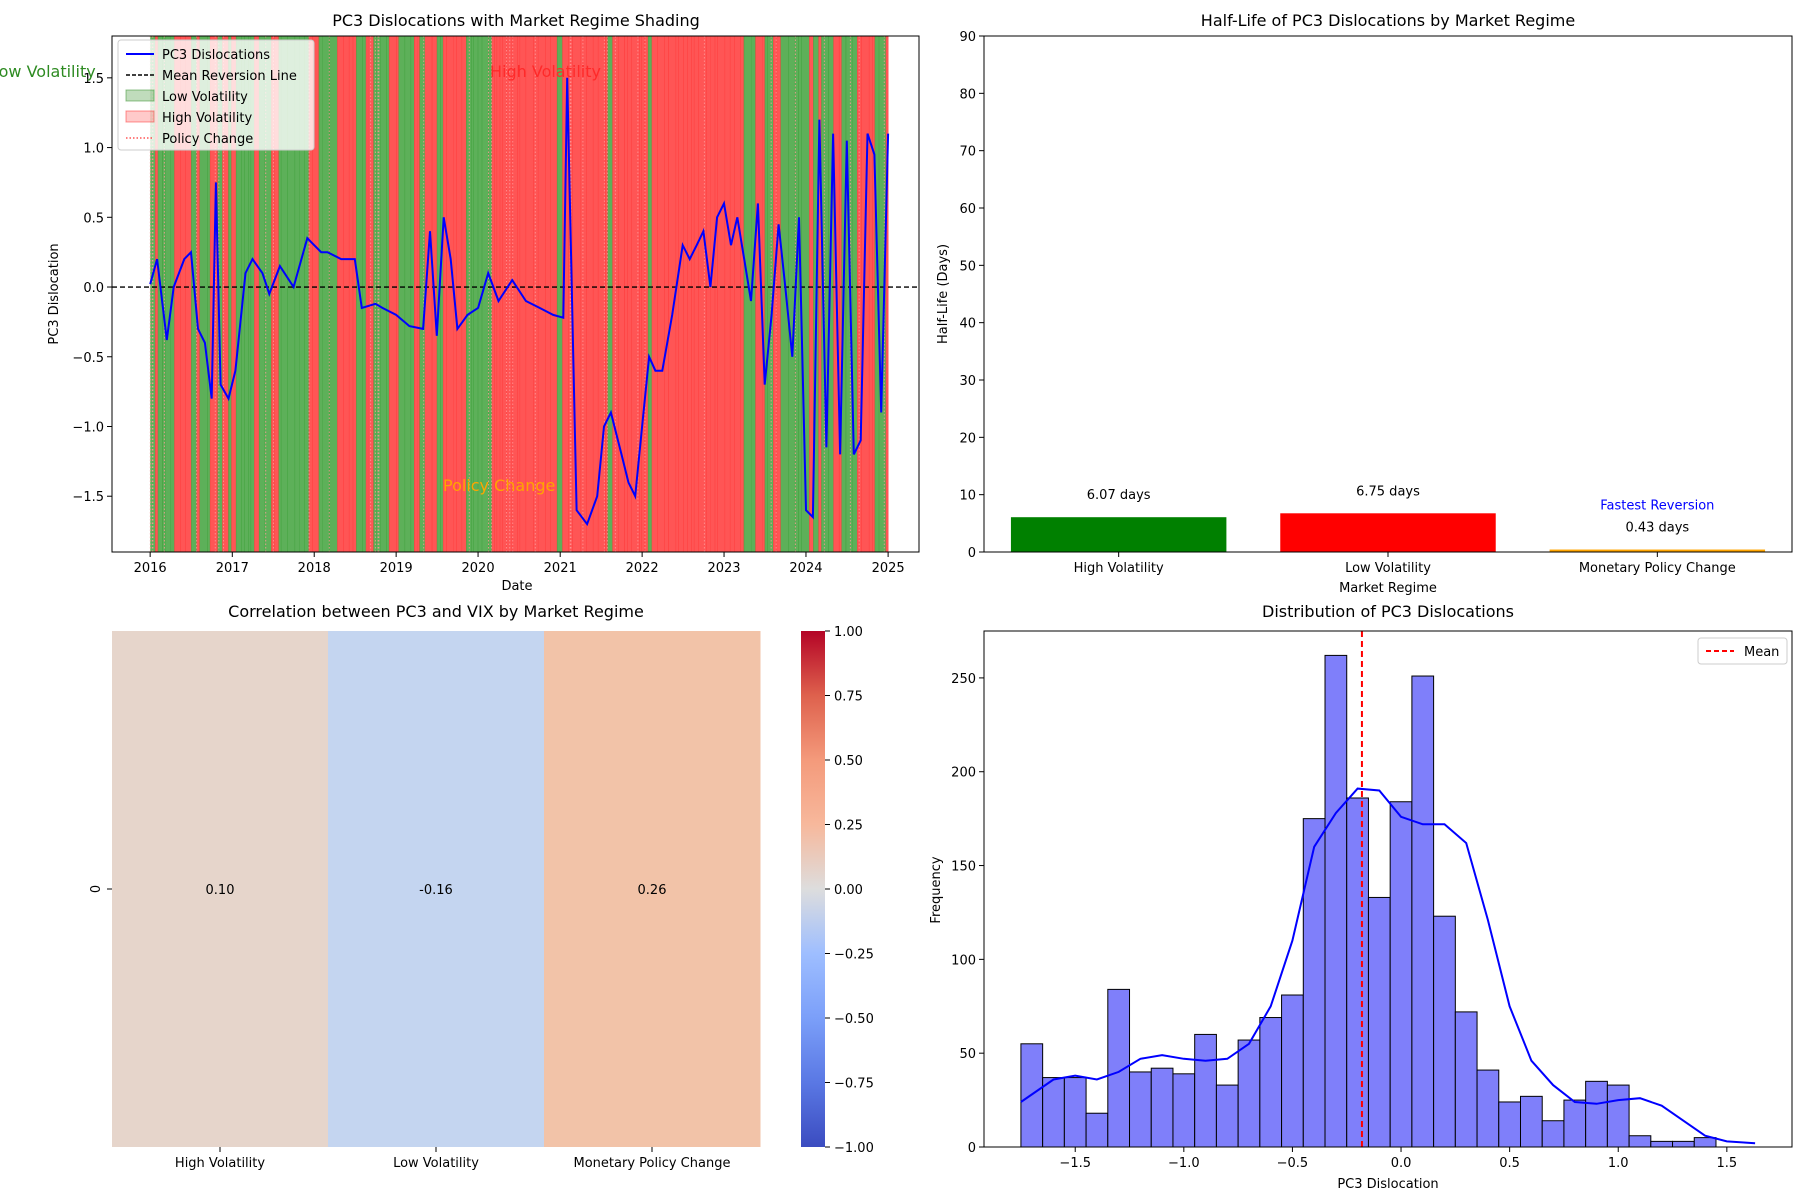  Describe the element at coordinates (220, 1163) in the screenshot. I see `x-tick-label: High Volatility` at that location.